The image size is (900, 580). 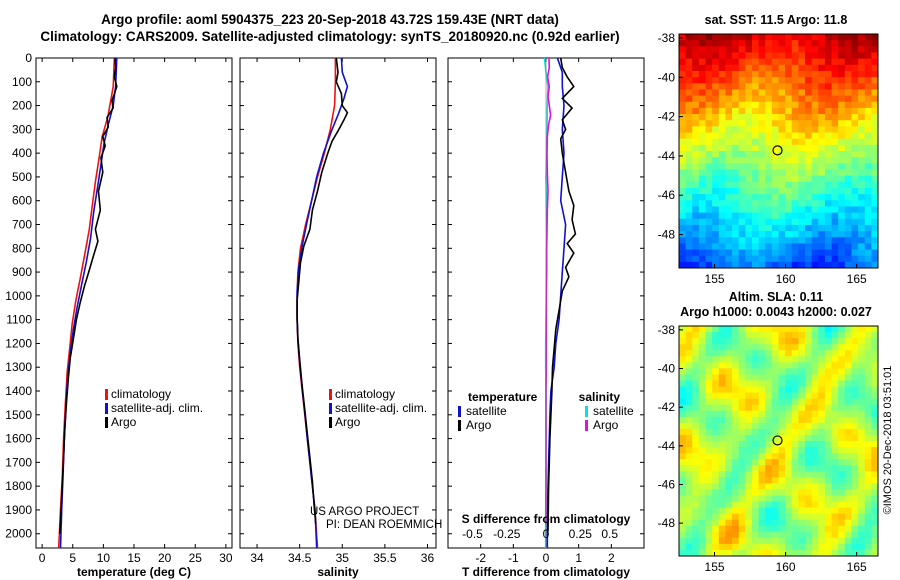 I want to click on temperature-xtick-label: 15, so click(x=134, y=558).